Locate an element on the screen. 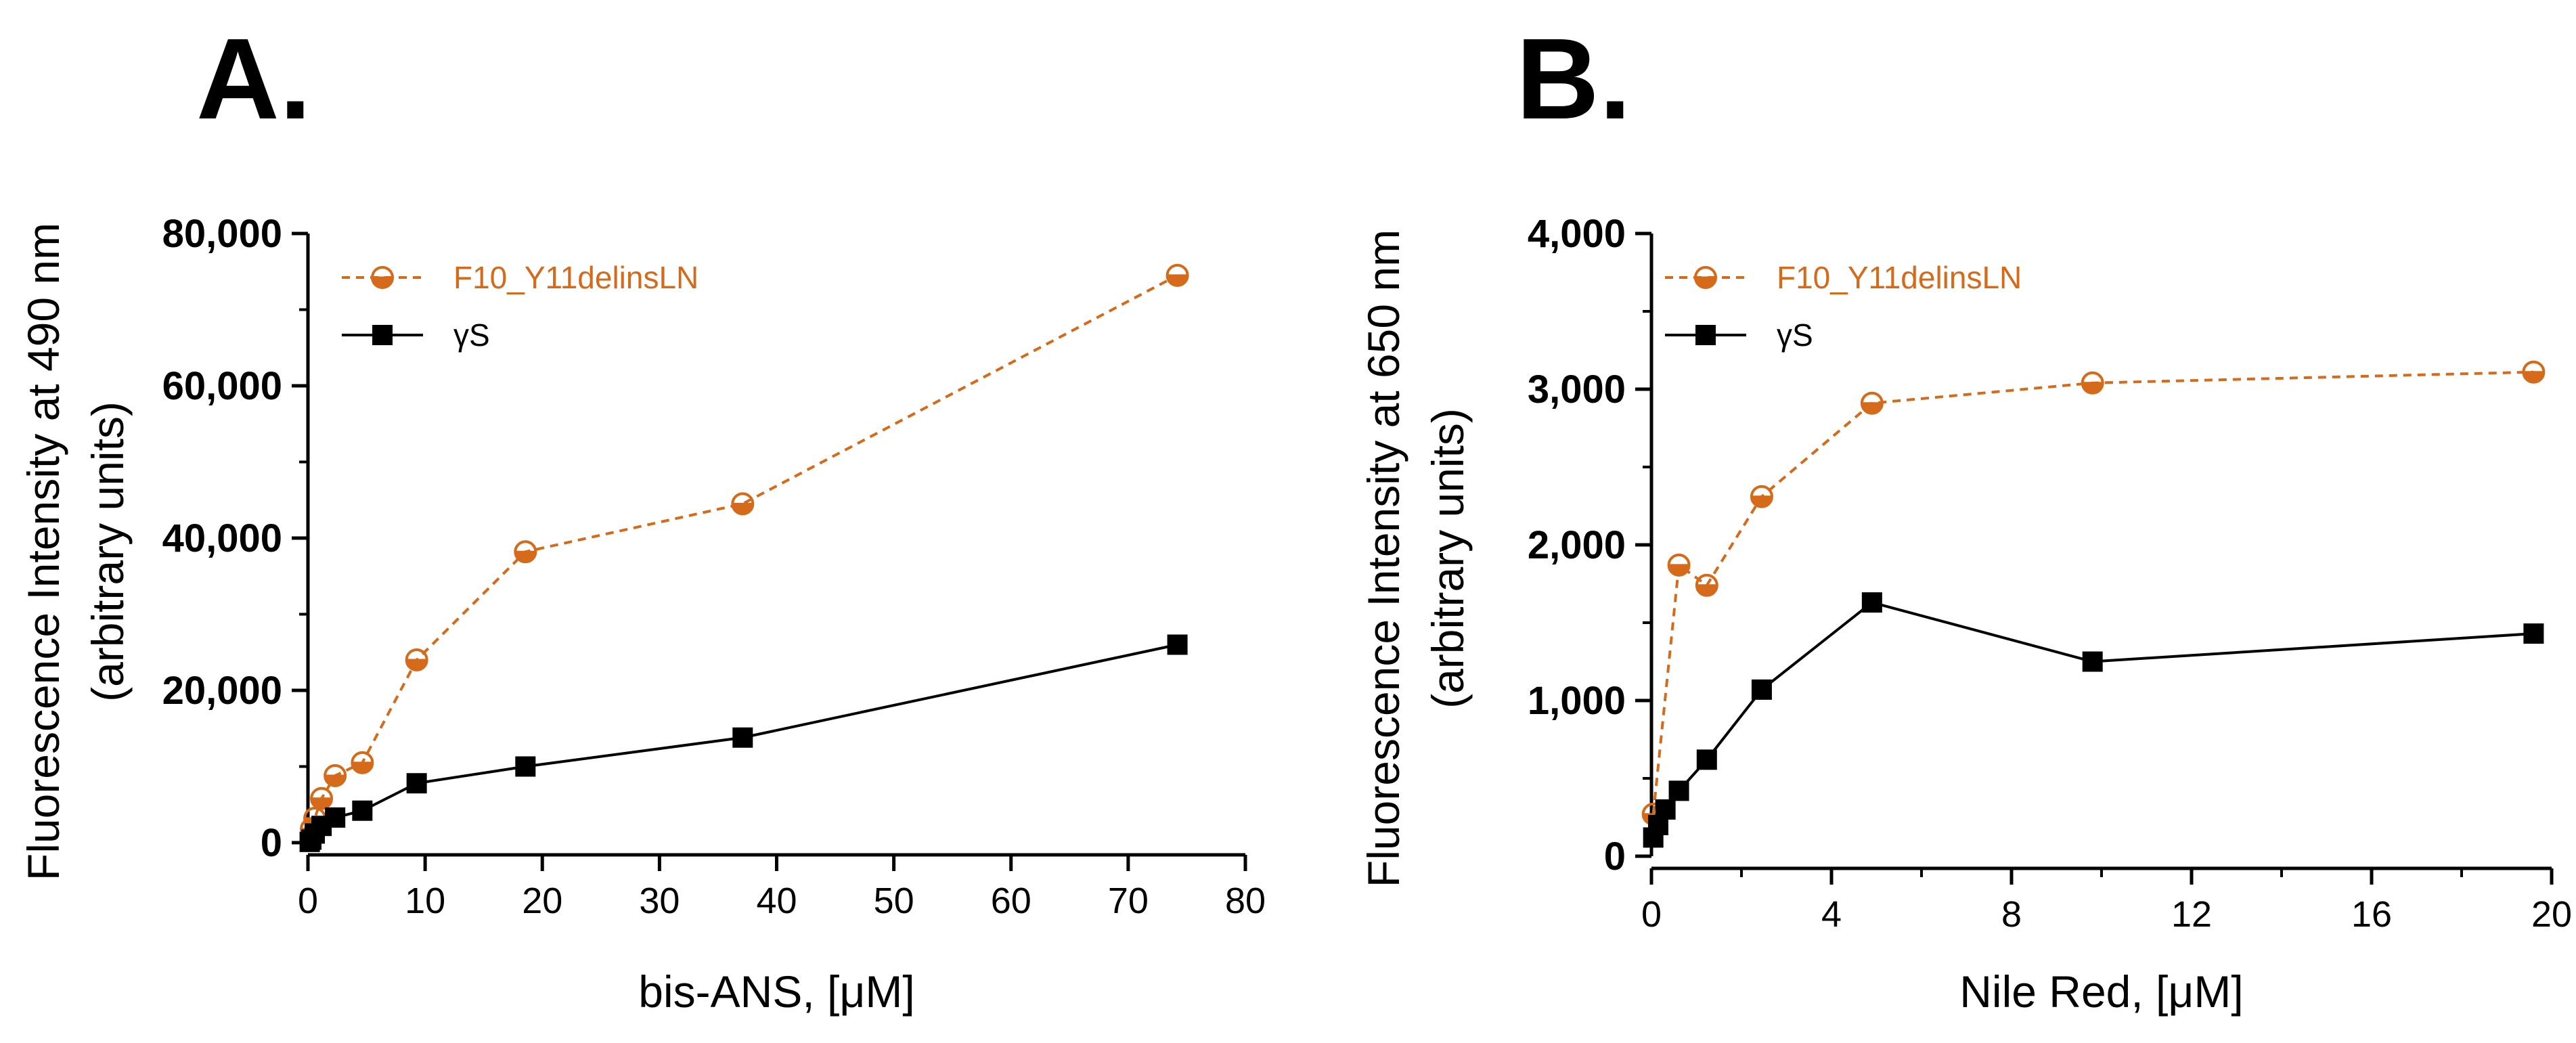  chart-a-ytick-label: 80,000 is located at coordinates (222, 234).